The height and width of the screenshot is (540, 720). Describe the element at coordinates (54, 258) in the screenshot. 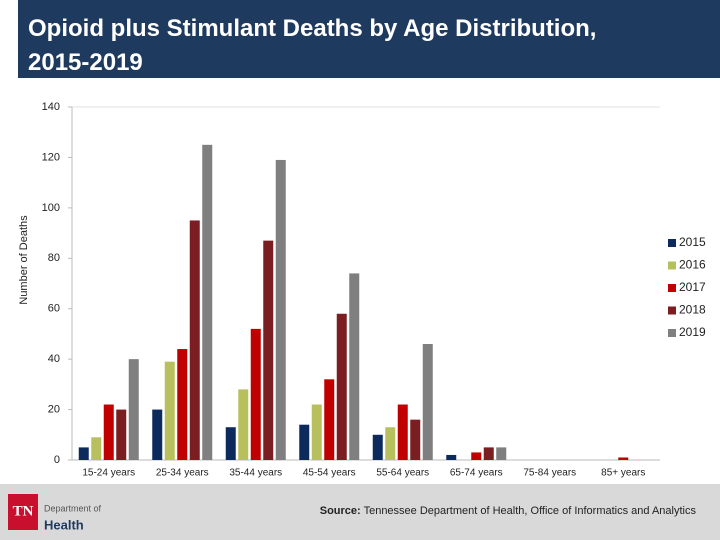

I see `y-tick-label: 80` at that location.